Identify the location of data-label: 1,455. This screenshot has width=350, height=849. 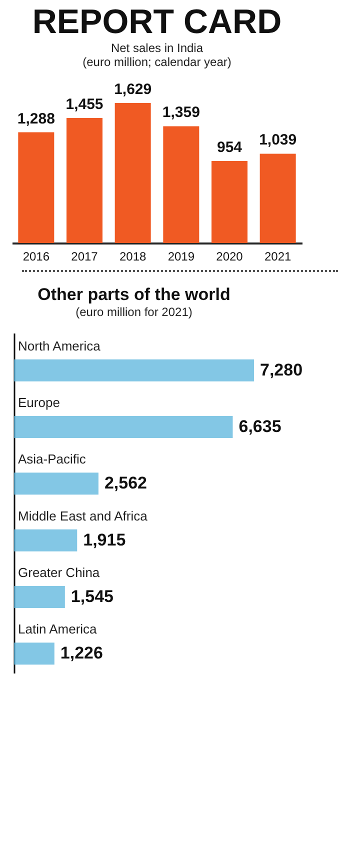
(85, 104).